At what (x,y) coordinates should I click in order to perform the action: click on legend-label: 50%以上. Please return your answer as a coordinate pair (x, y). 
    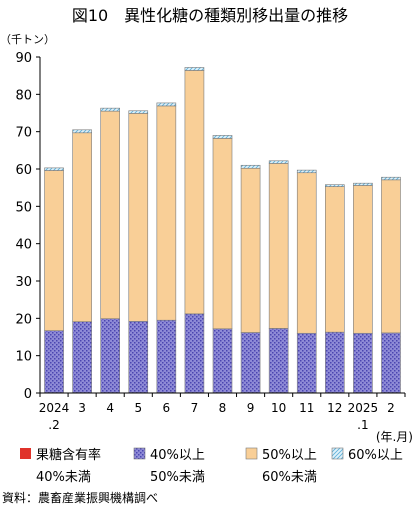
    Looking at the image, I should click on (289, 455).